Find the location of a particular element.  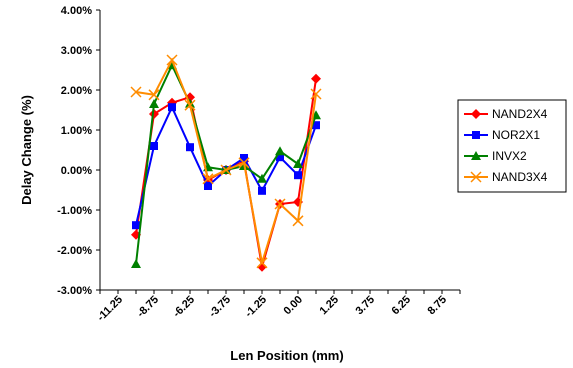

y-tick-label: 1.00% is located at coordinates (76, 131).